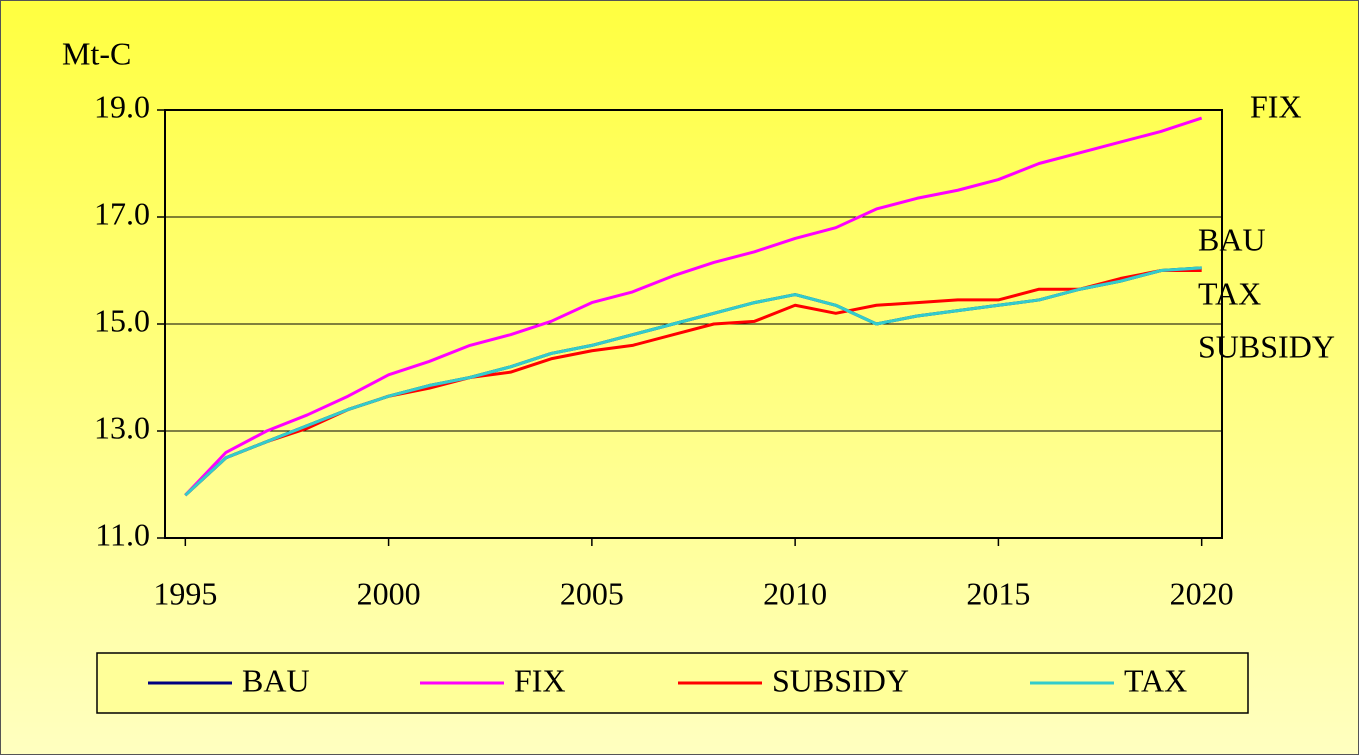 This screenshot has height=755, width=1359. Describe the element at coordinates (1276, 106) in the screenshot. I see `series-annotation: FIX` at that location.